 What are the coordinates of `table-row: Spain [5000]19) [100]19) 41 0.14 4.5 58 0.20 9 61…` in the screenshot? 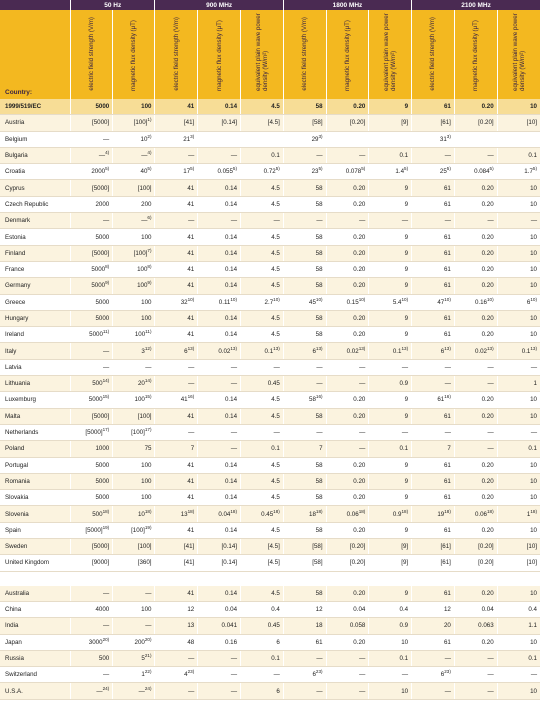 It's located at (270, 531).